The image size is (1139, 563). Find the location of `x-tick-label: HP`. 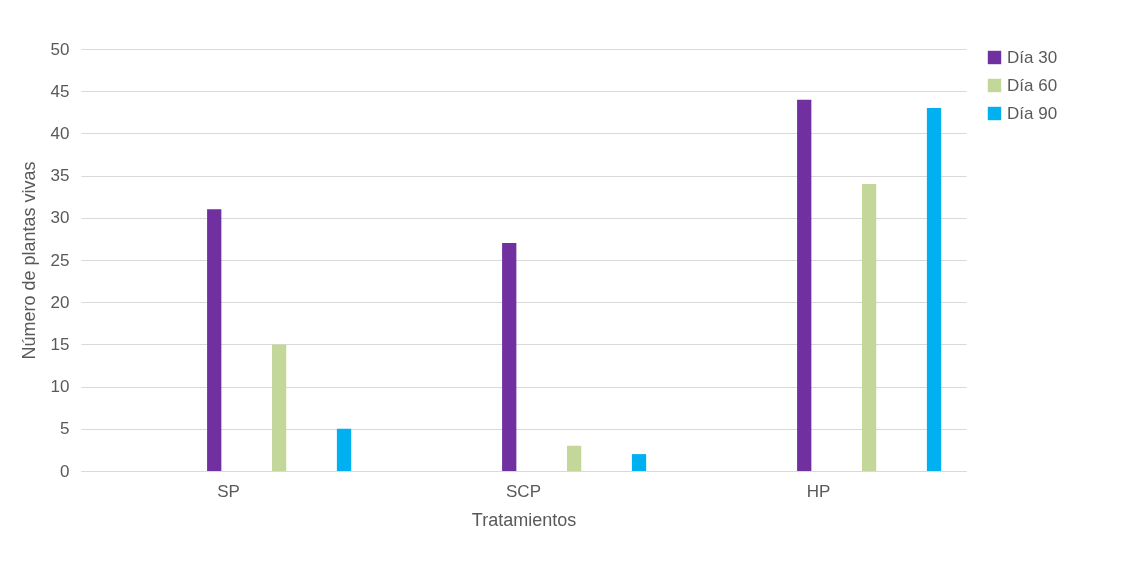

x-tick-label: HP is located at coordinates (818, 491).